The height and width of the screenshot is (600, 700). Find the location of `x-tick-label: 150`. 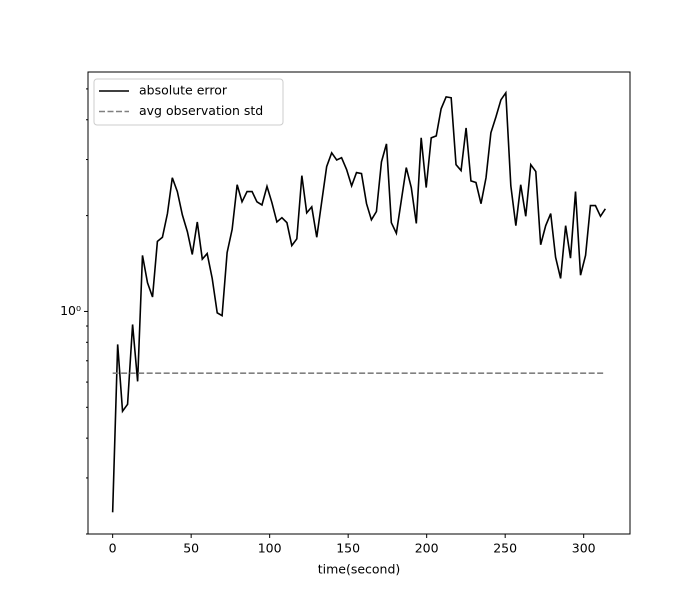

x-tick-label: 150 is located at coordinates (348, 548).